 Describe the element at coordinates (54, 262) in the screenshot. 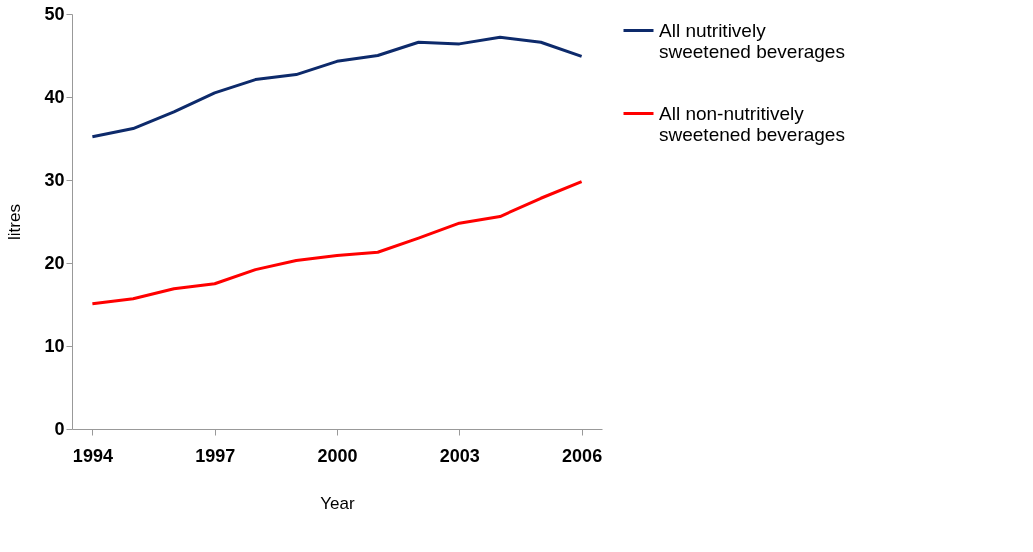

I see `y-tick-label: 20` at that location.